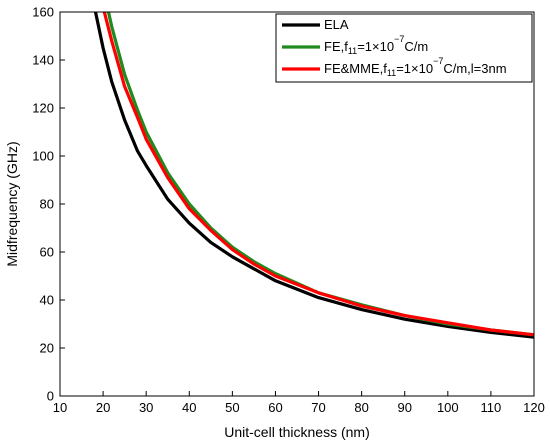 This screenshot has width=550, height=446. I want to click on x-tick-label: 60, so click(275, 407).